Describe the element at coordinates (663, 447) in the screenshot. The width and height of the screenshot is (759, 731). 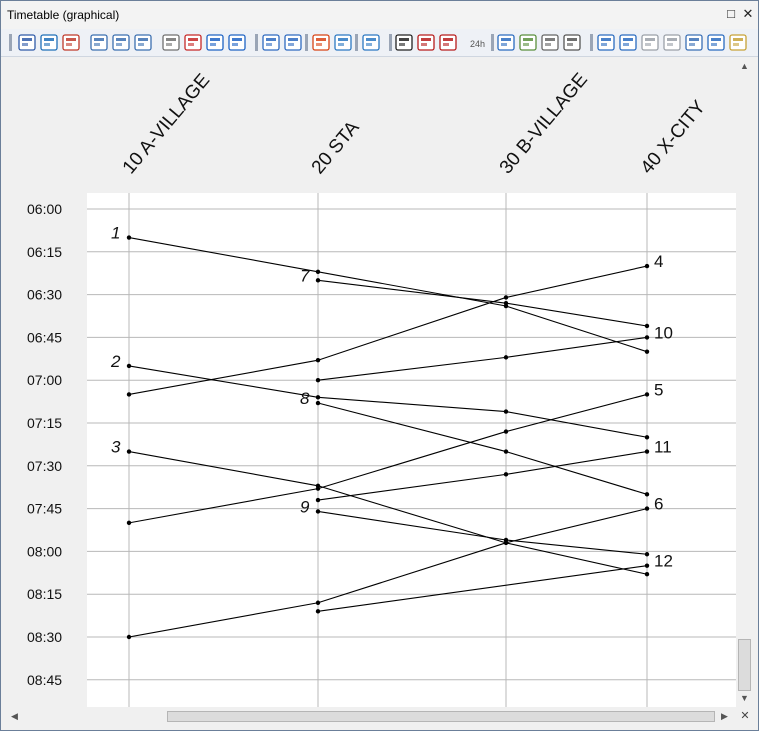
I see `train-label: 11` at that location.